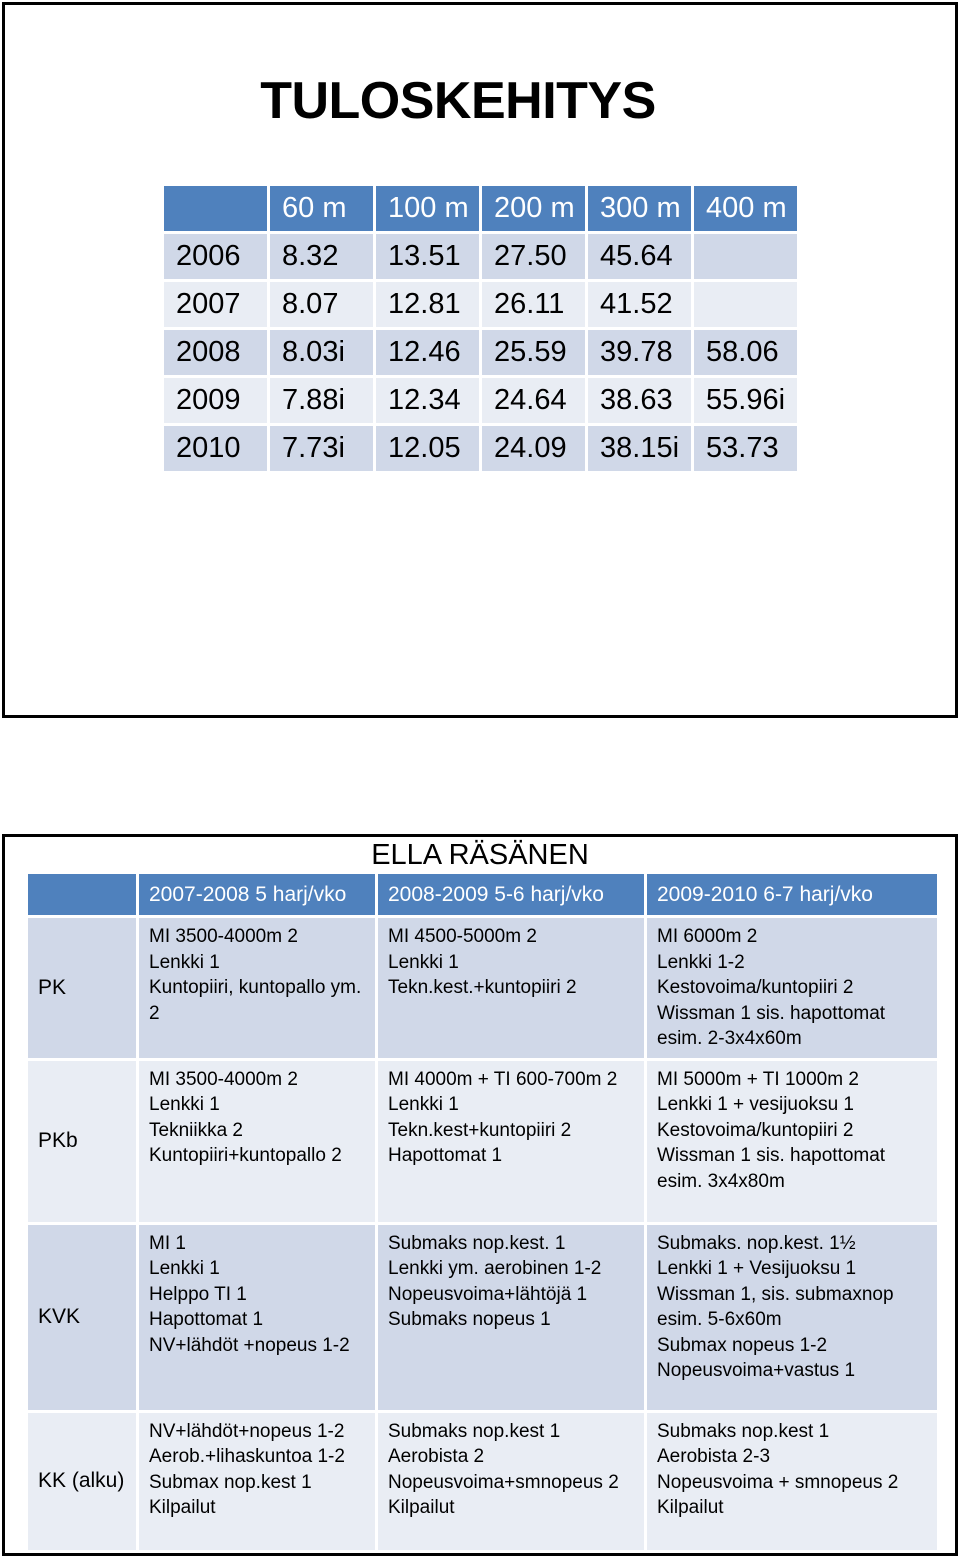 Image resolution: width=960 pixels, height=1558 pixels. I want to click on plan-line: Submax nop.kest 1, so click(230, 1482).